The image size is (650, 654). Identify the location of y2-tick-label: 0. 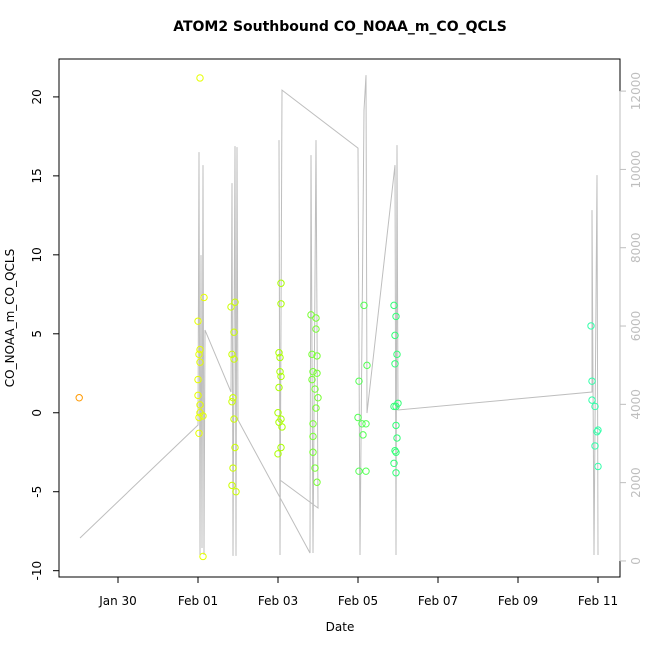
(636, 561).